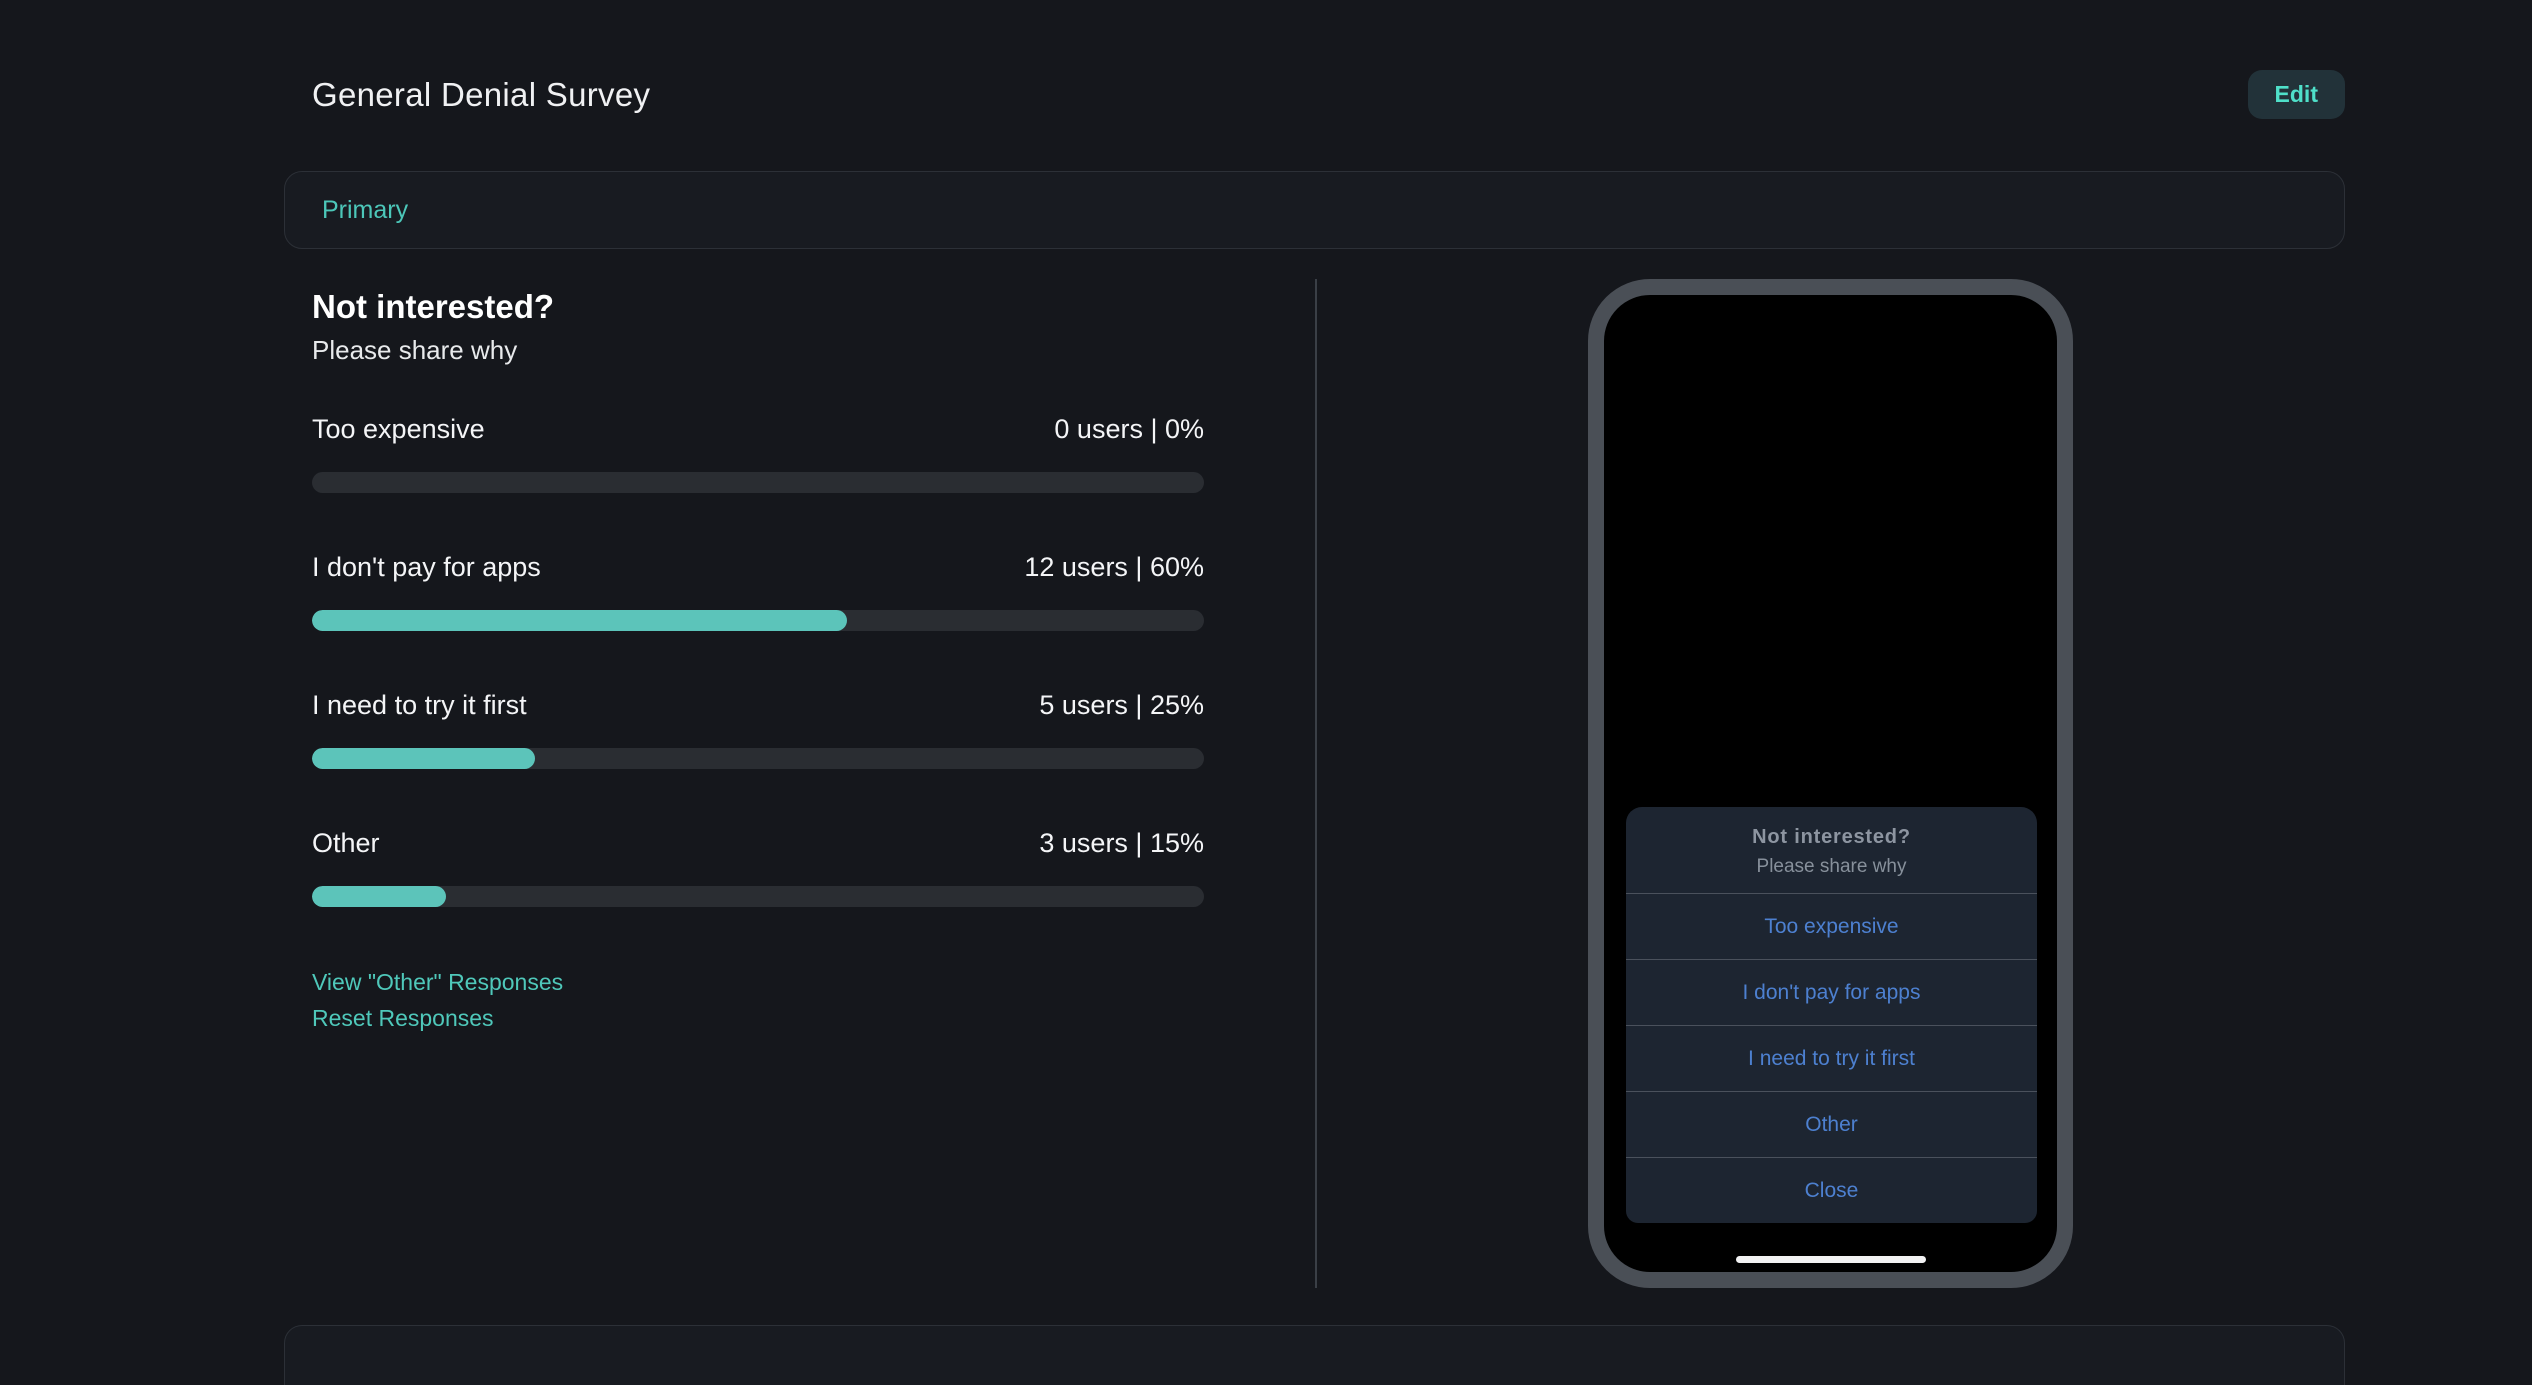  I want to click on page-header: General Denial Survey Edit, so click(1266, 60).